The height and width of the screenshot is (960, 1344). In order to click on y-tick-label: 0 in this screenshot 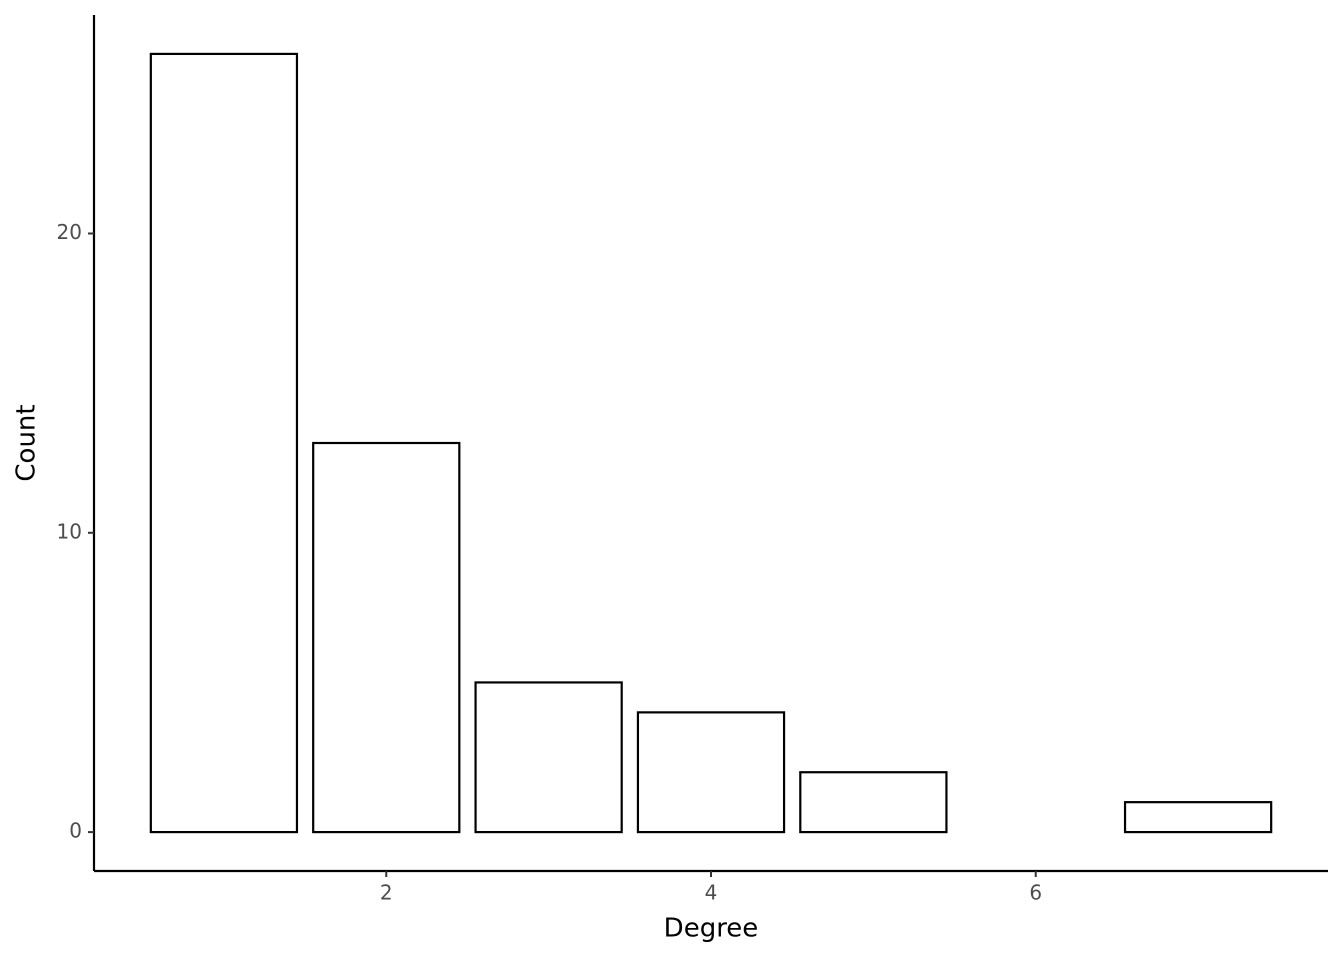, I will do `click(75, 831)`.